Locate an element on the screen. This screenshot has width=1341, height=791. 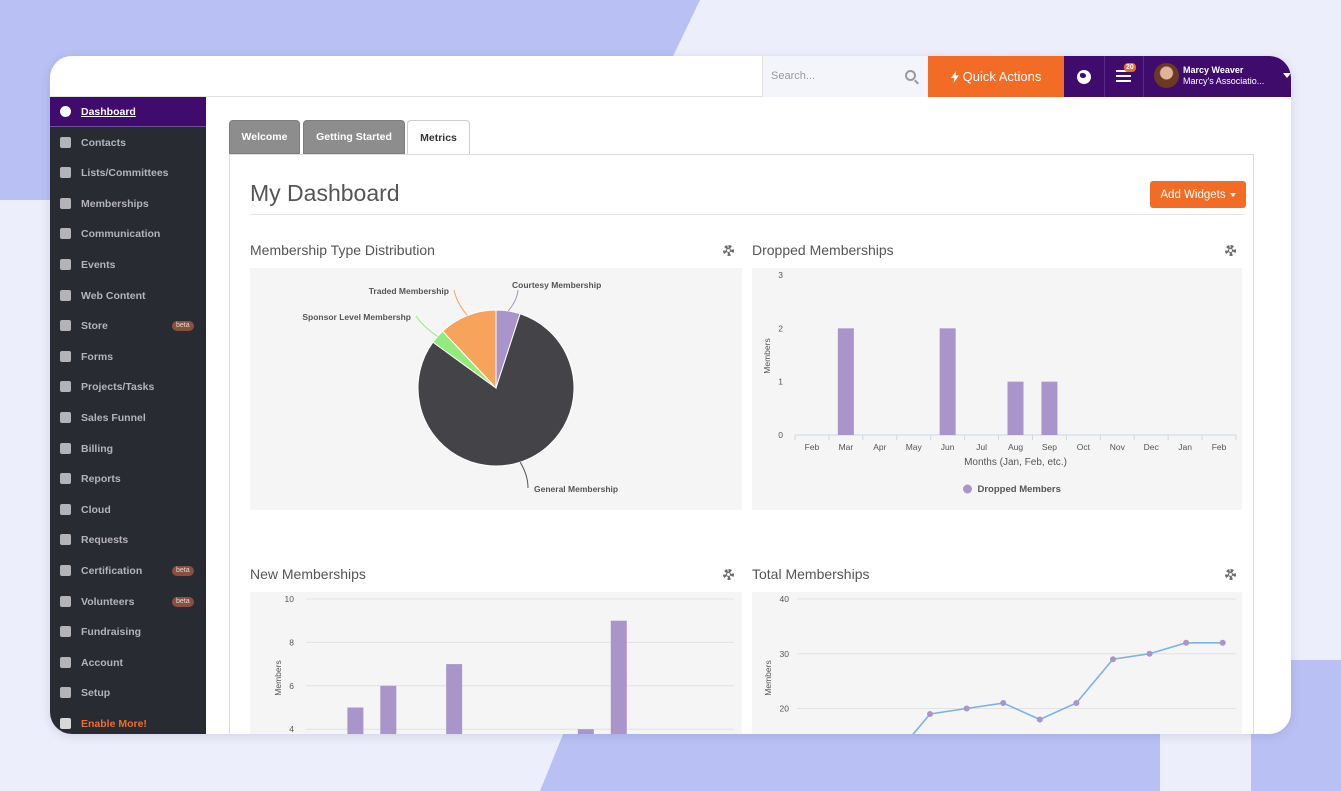
new-bar-chart: 246810Members is located at coordinates (496, 663).